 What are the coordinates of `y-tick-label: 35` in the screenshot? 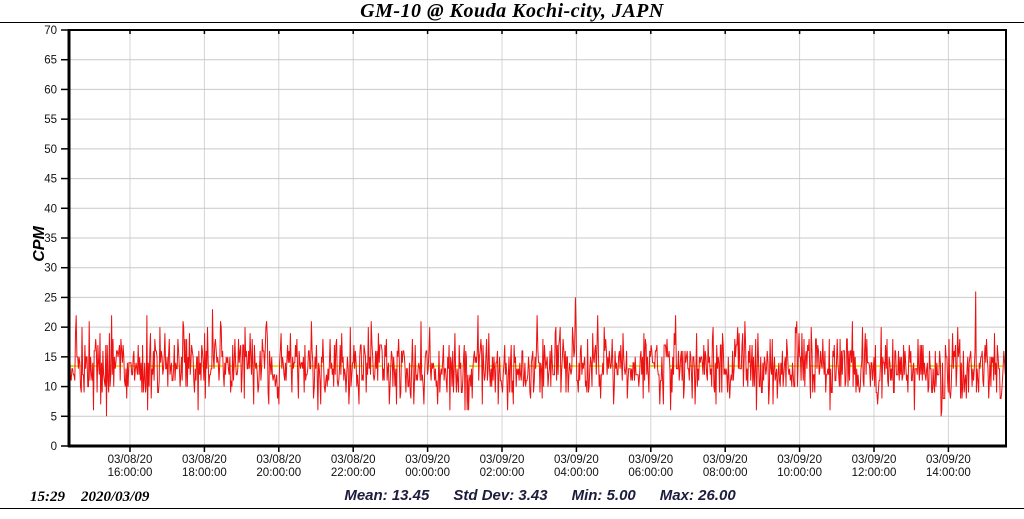 It's located at (50, 239).